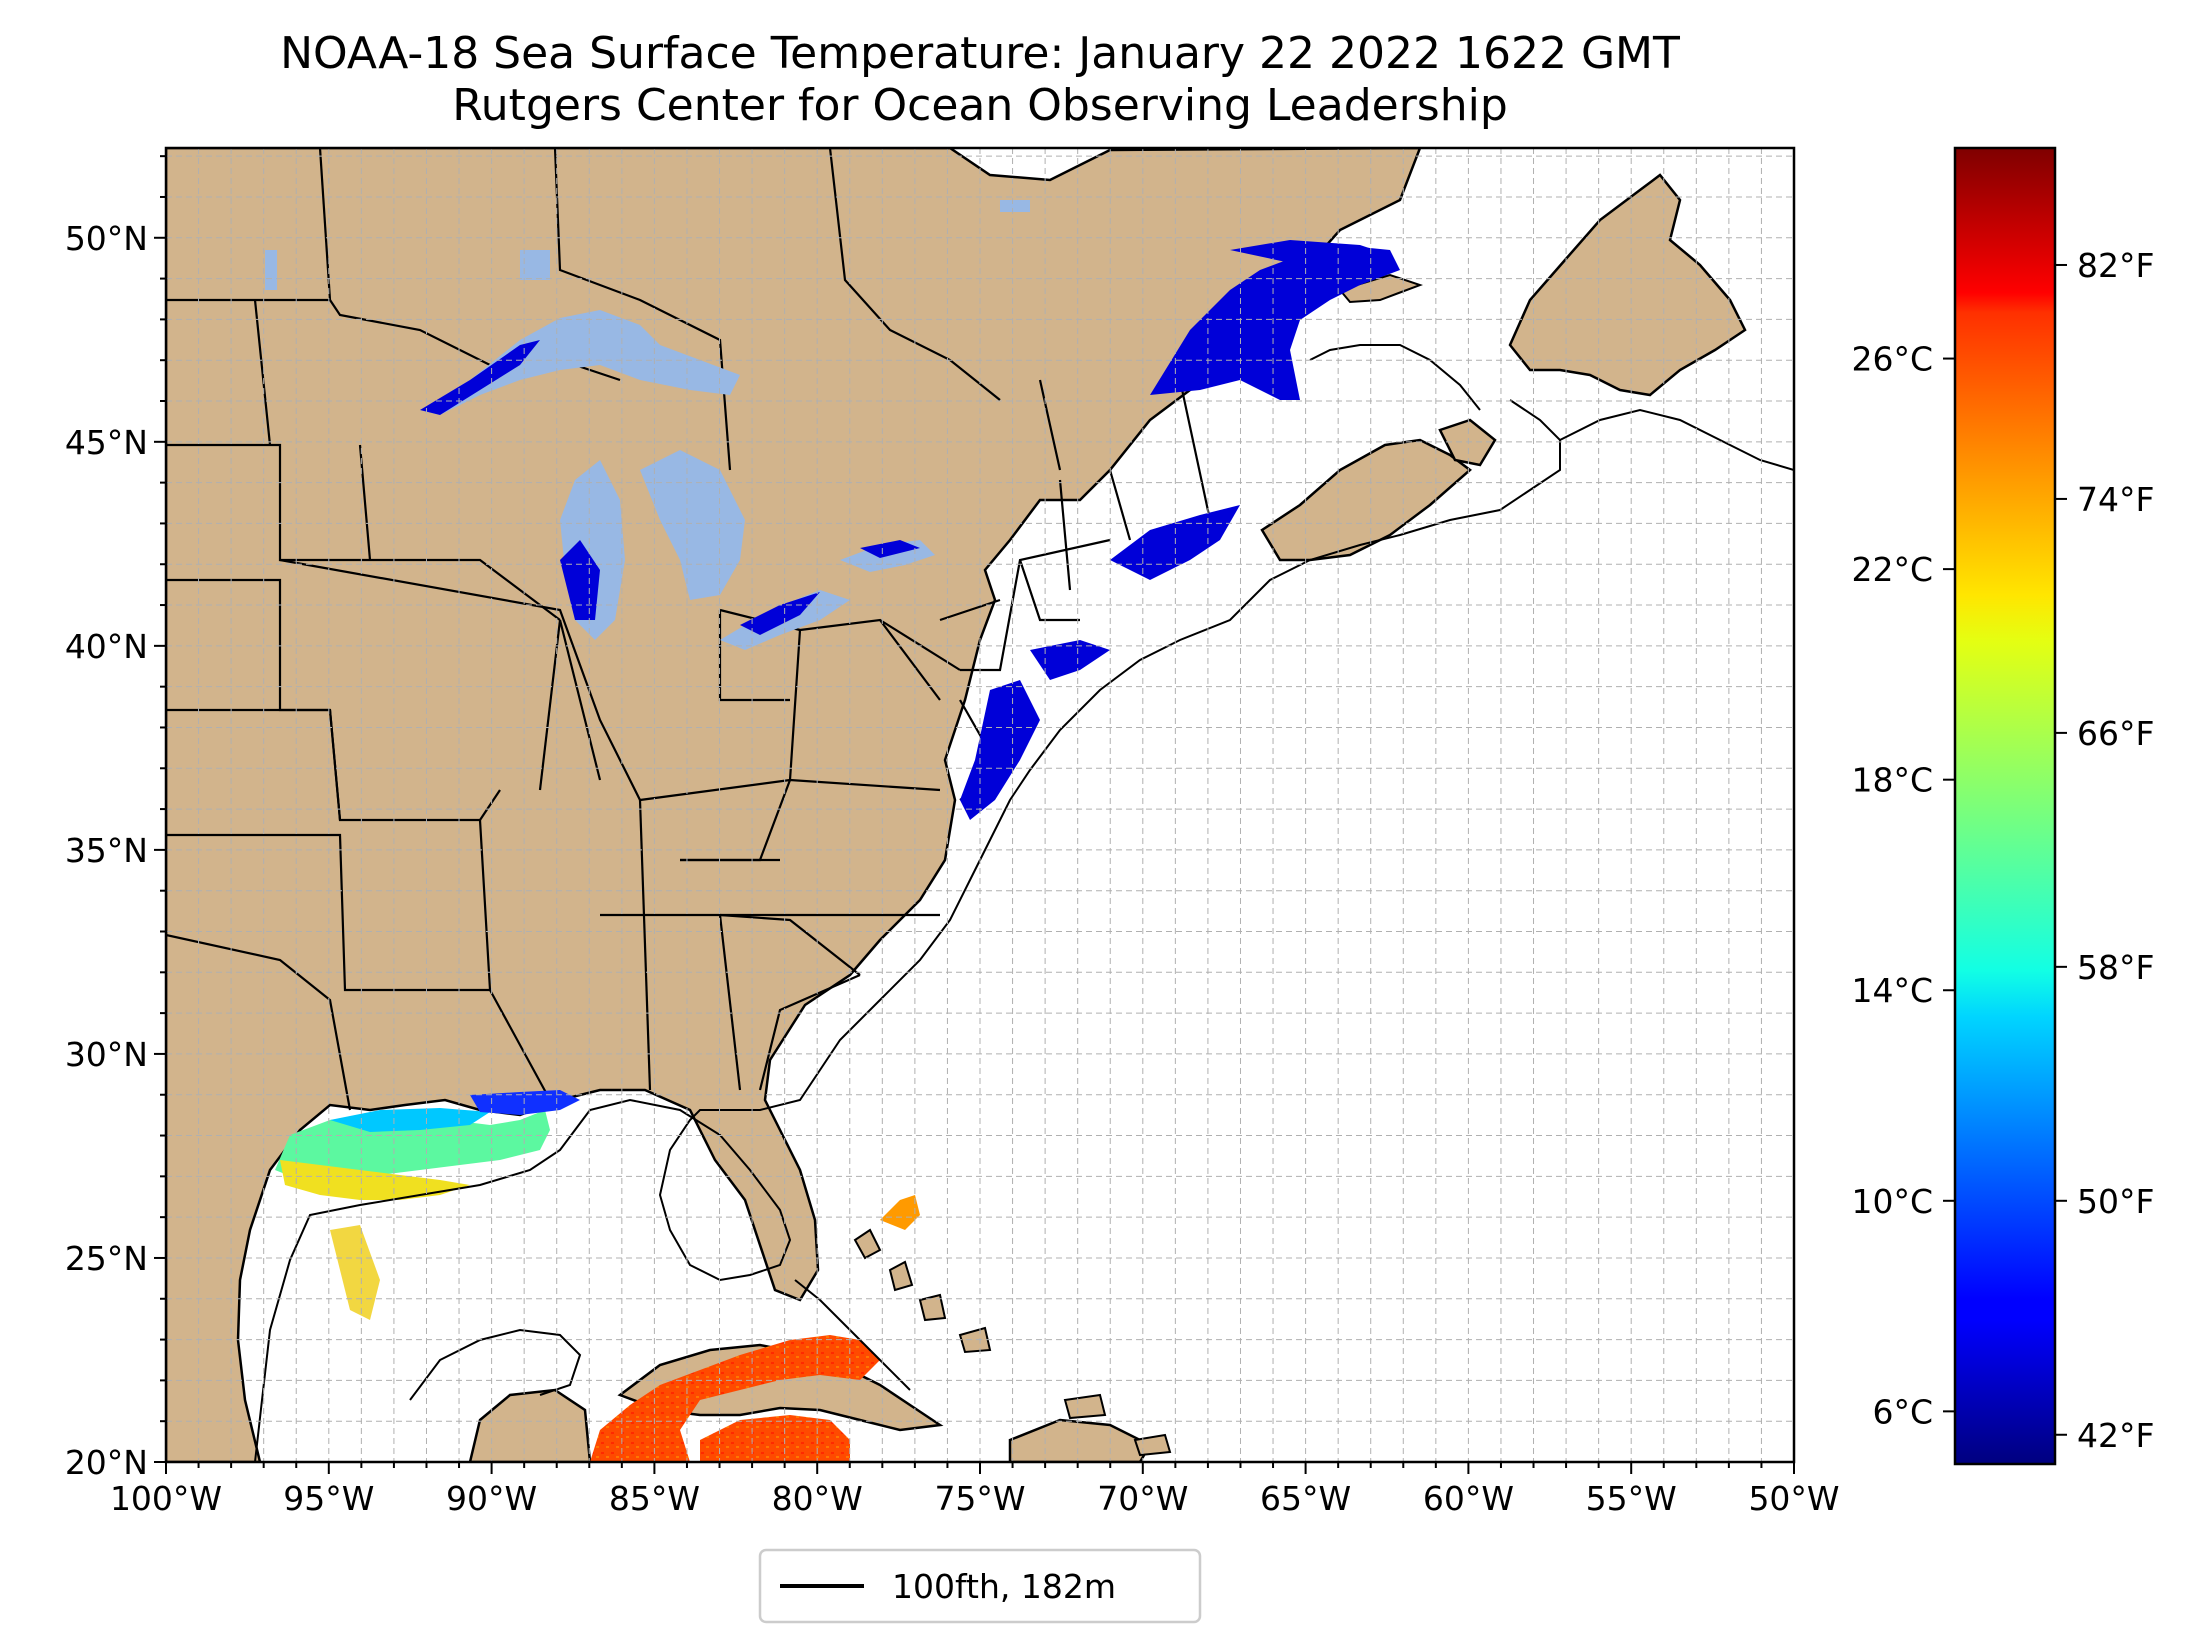 The width and height of the screenshot is (2201, 1647). What do you see at coordinates (106, 646) in the screenshot?
I see `lat-tick-label: 40°N` at bounding box center [106, 646].